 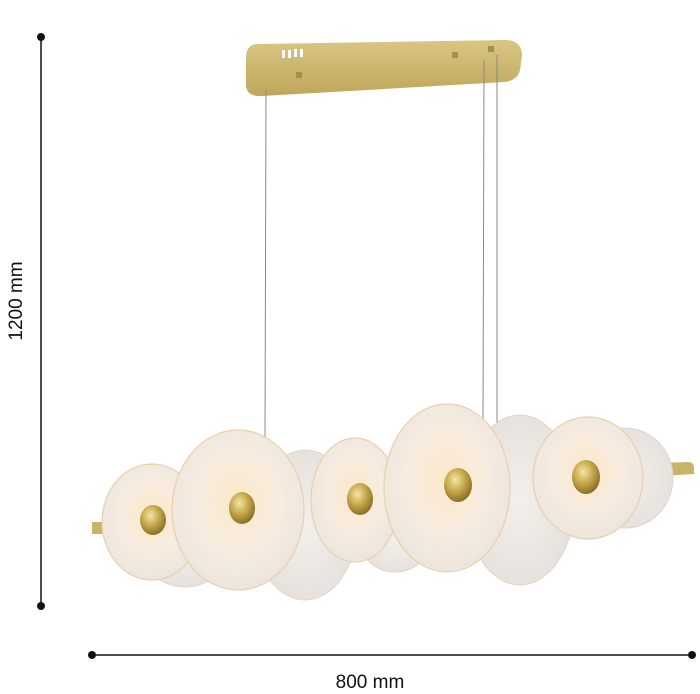 What do you see at coordinates (16, 301) in the screenshot?
I see `height-label: 1200 mm` at bounding box center [16, 301].